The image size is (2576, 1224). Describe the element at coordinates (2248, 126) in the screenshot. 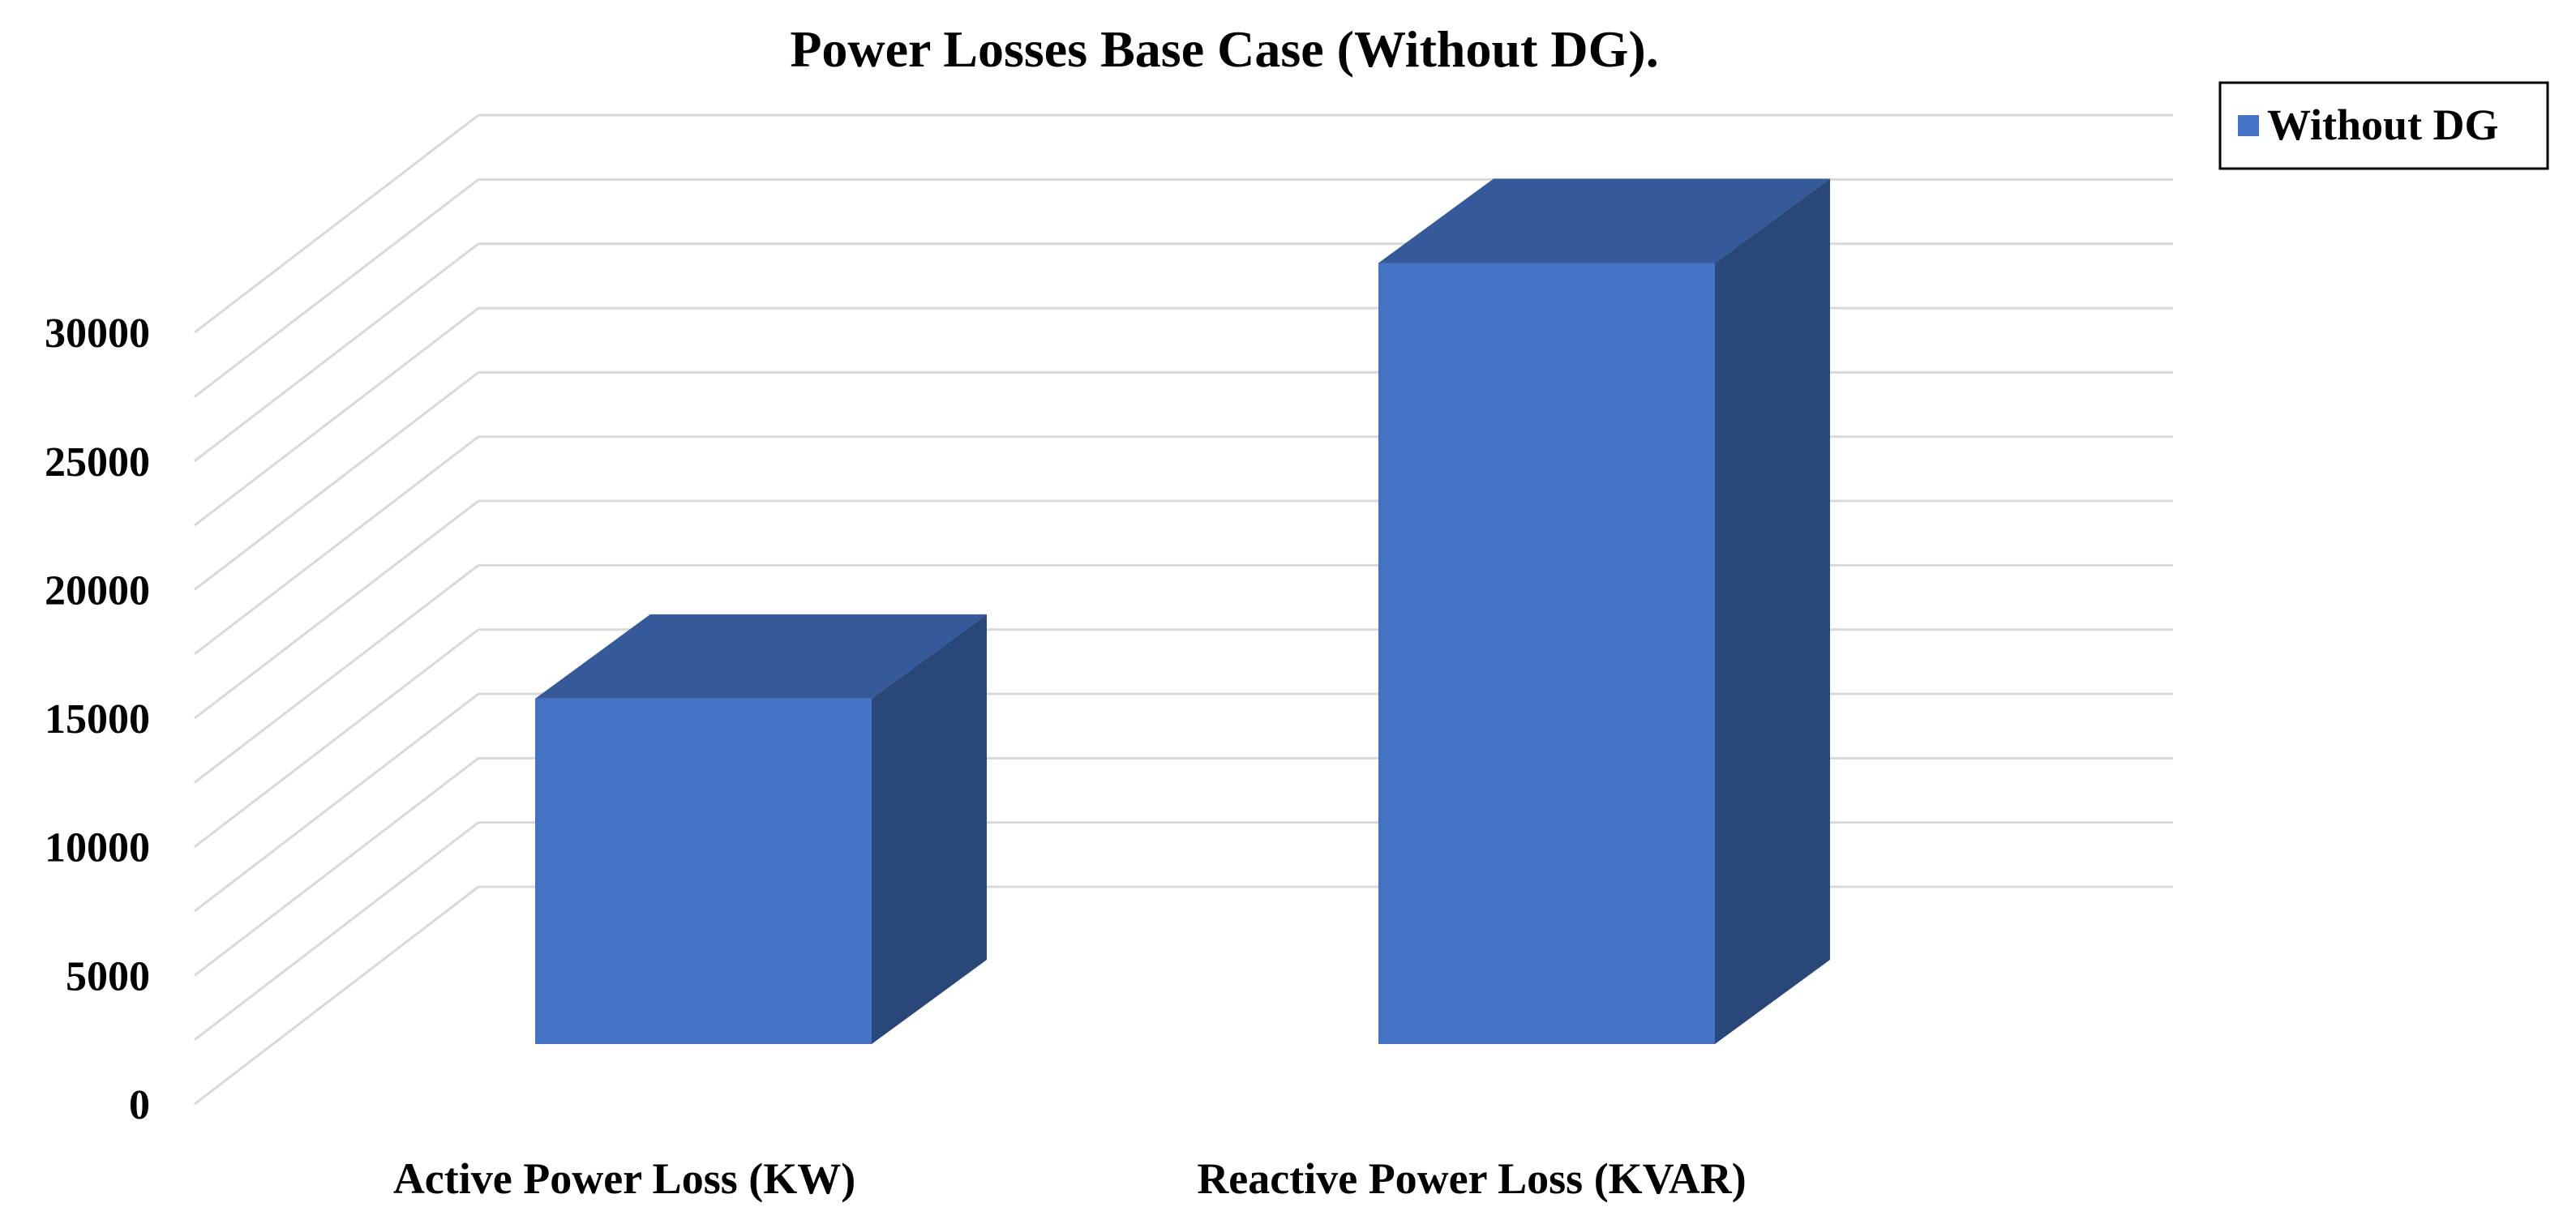

I see `legend-swatch` at that location.